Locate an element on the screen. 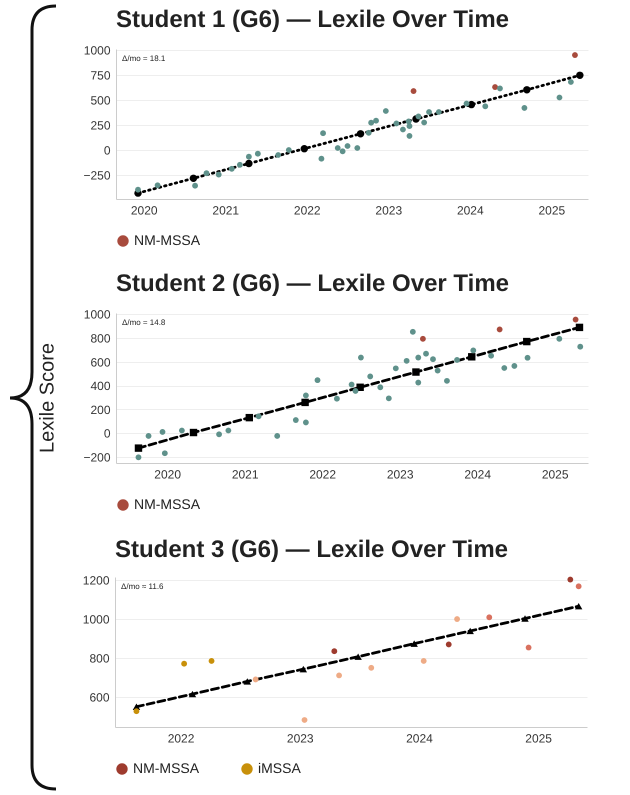 This screenshot has width=630, height=795. y-tick-label: 250 is located at coordinates (100, 125).